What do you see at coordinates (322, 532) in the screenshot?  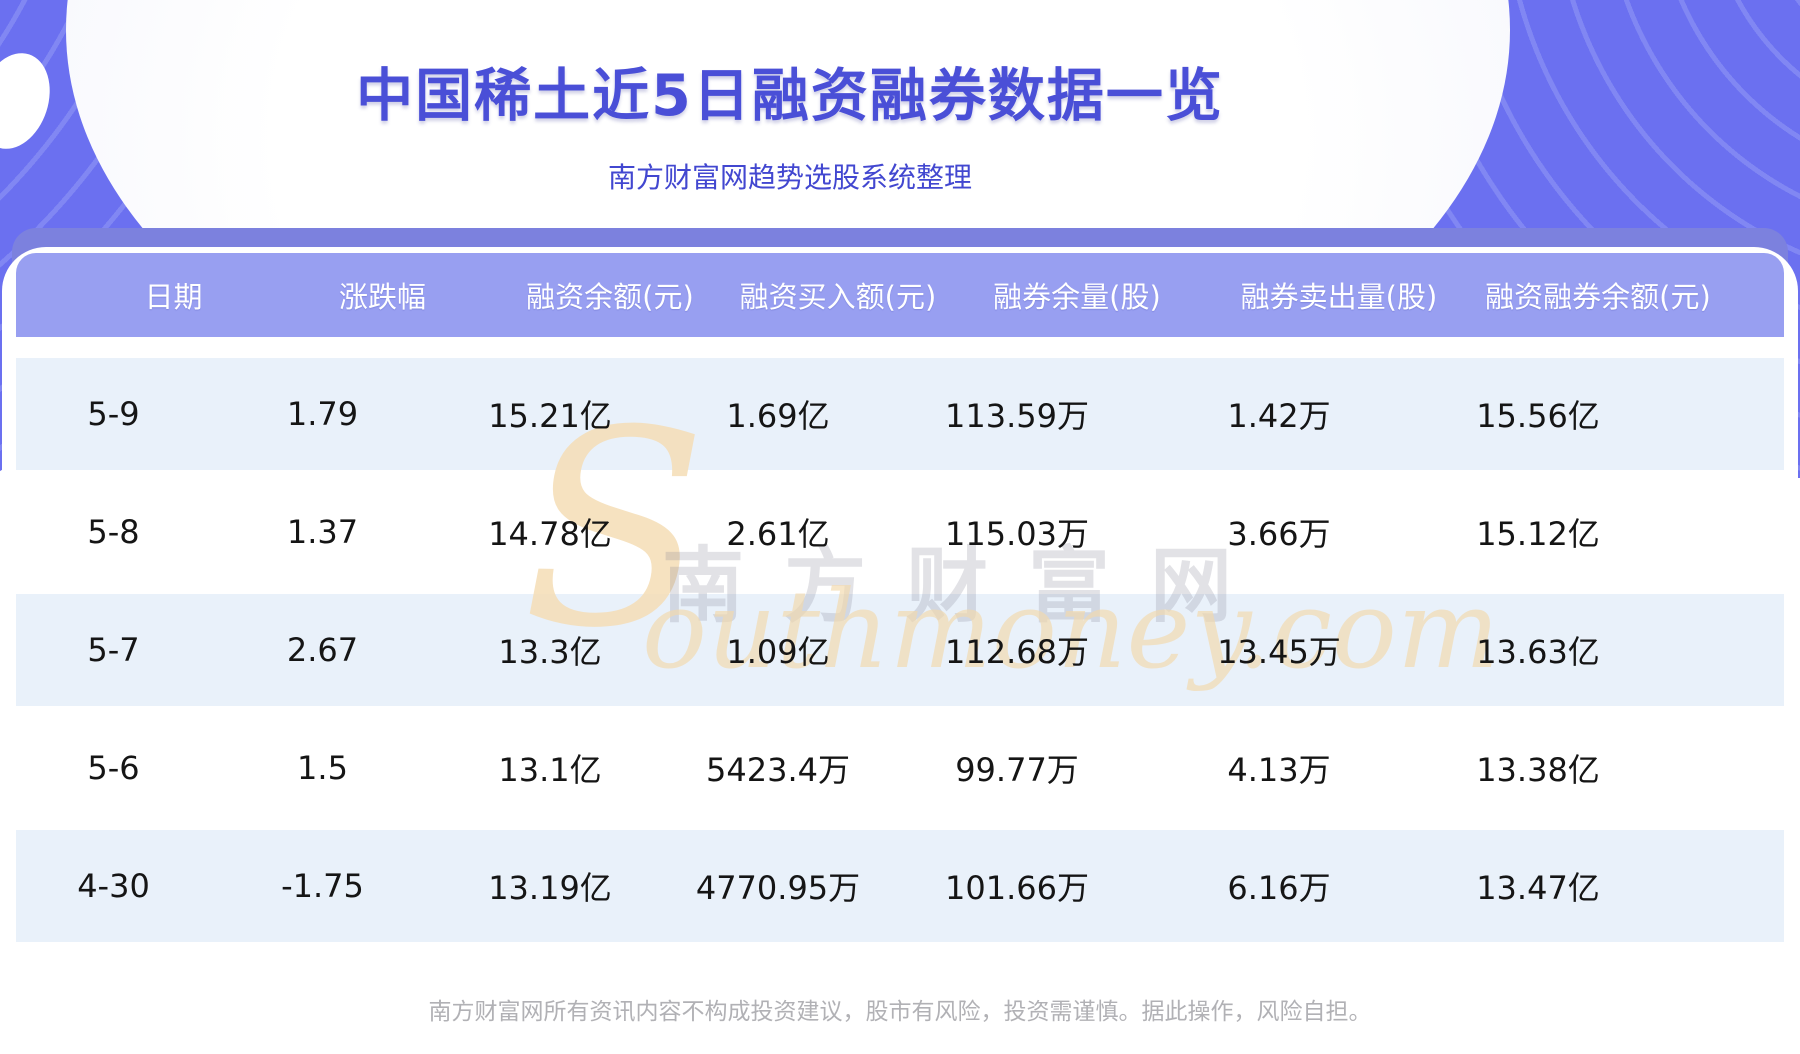 I see `cell-change-pct: 1.37` at bounding box center [322, 532].